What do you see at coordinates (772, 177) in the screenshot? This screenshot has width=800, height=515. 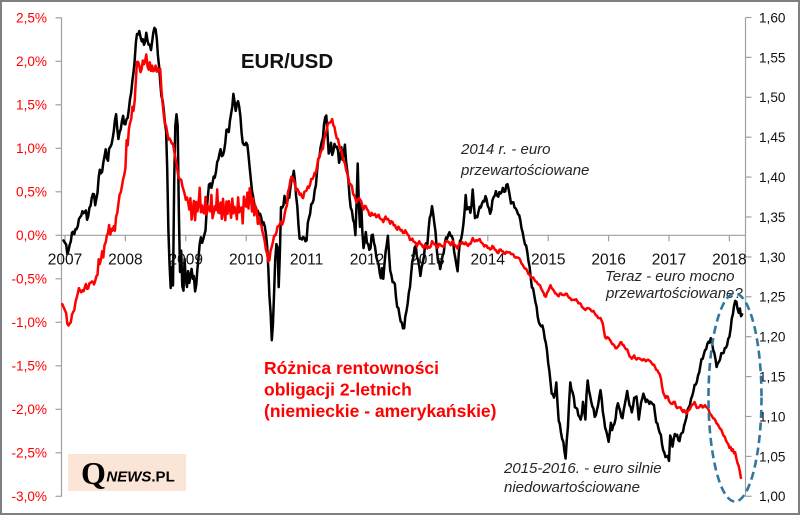 I see `svg-text: 1,40` at bounding box center [772, 177].